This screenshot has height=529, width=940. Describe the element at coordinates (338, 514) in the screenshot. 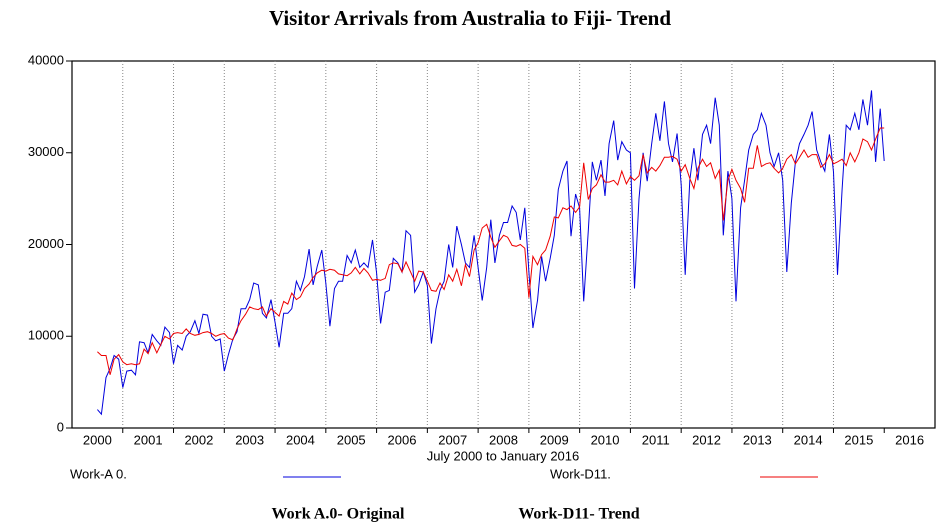

I see `caption: Work A.0- Original` at that location.